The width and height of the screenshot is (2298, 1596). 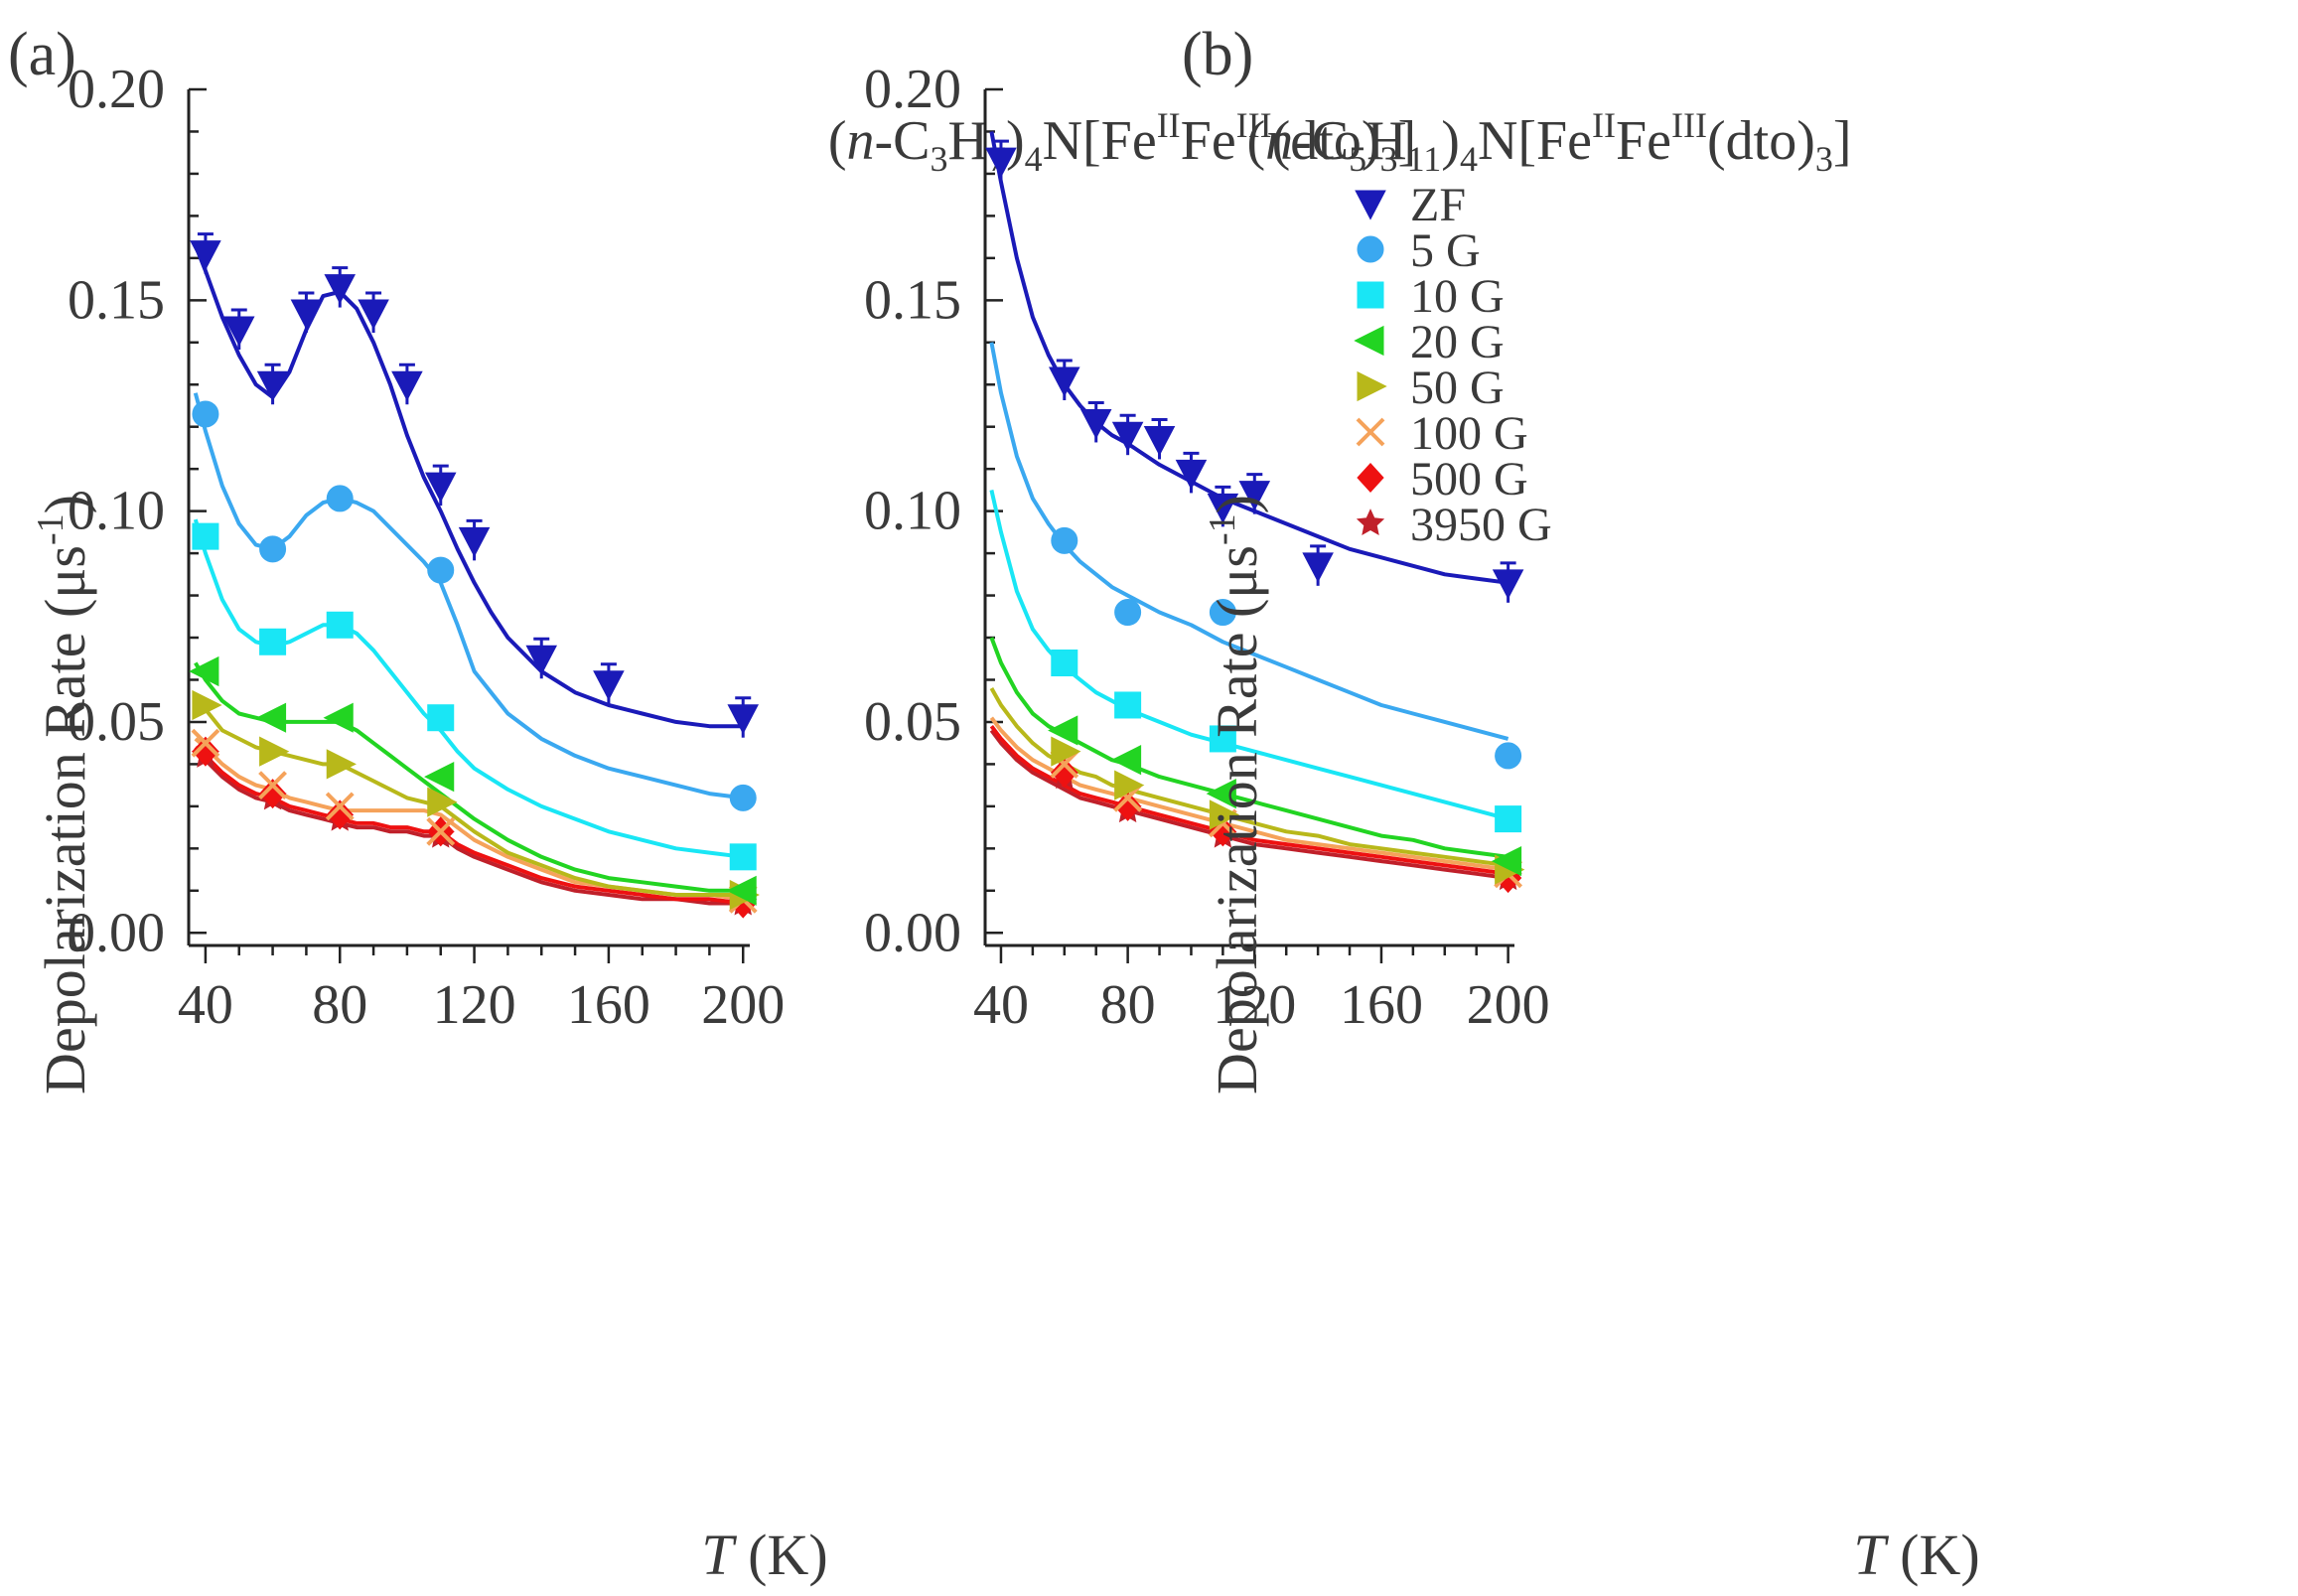 What do you see at coordinates (1370, 522) in the screenshot?
I see `legend-marker-3950G` at bounding box center [1370, 522].